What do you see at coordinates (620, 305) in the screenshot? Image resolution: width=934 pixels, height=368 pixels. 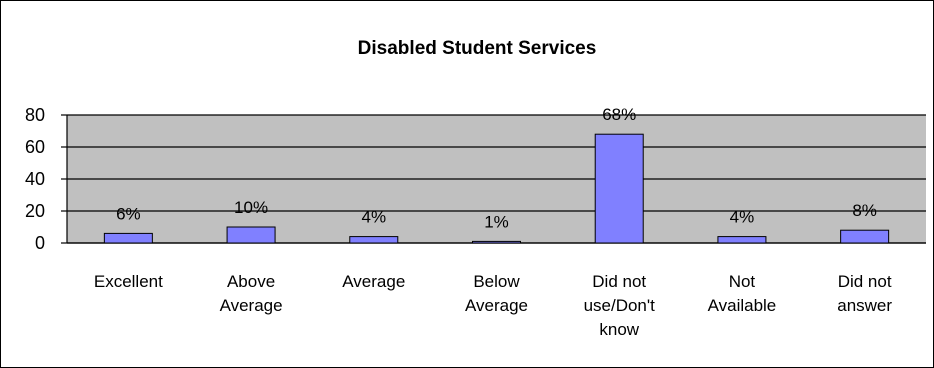 I see `x-category-label: use/Don't` at bounding box center [620, 305].